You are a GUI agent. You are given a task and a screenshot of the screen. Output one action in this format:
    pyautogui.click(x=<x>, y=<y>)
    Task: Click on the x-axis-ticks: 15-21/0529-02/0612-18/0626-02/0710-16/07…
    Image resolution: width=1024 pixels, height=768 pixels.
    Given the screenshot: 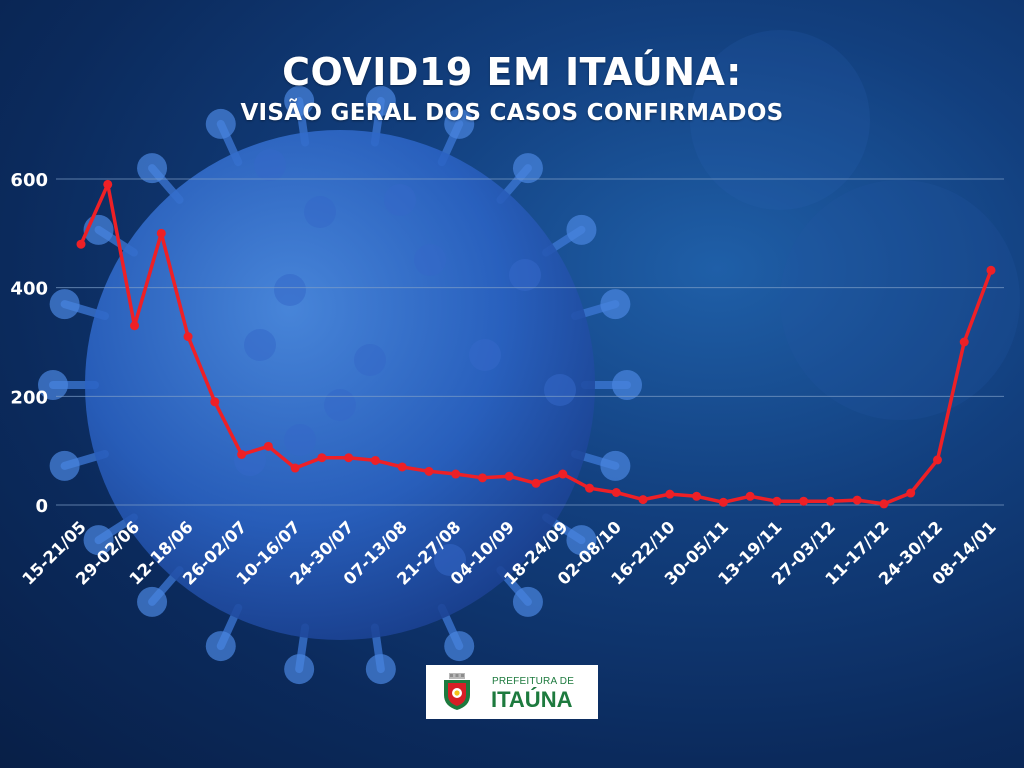 What is the action you would take?
    pyautogui.click(x=509, y=552)
    